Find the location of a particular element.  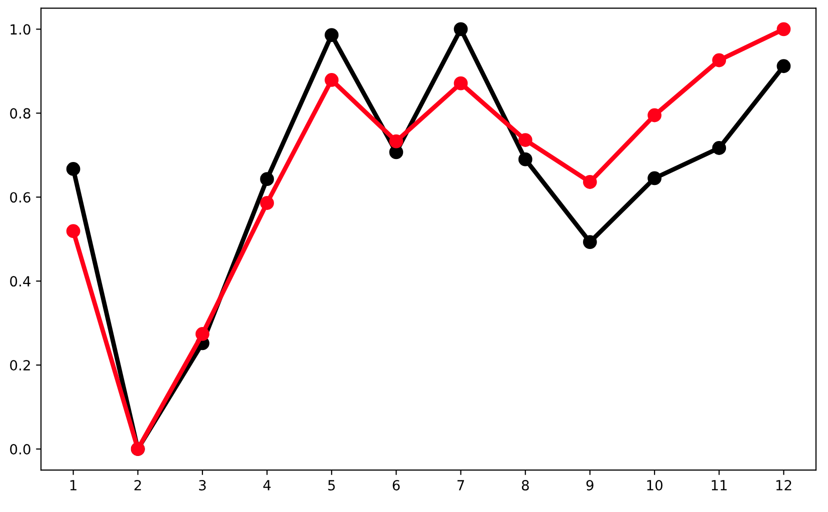

x-tick-label: 2 is located at coordinates (137, 485).